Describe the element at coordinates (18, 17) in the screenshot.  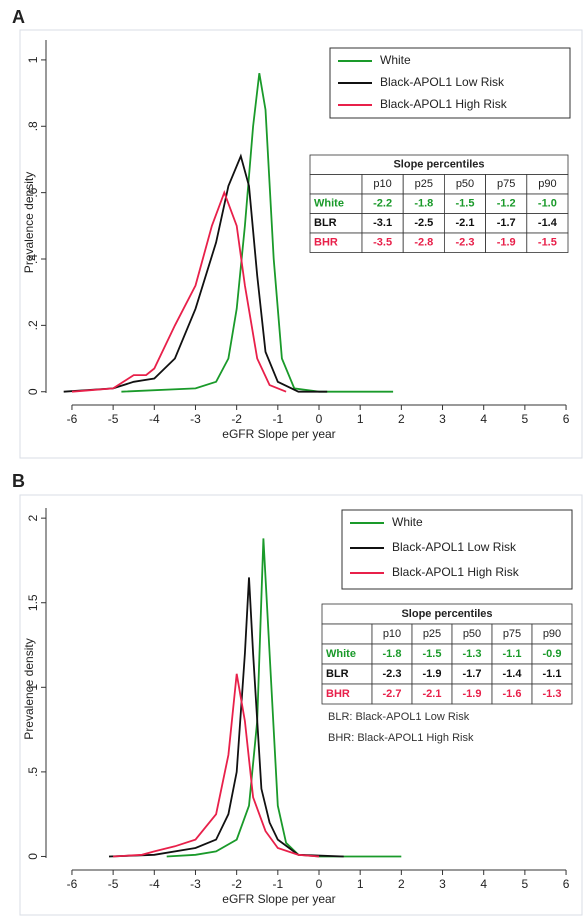
I see `panel-label: A` at that location.